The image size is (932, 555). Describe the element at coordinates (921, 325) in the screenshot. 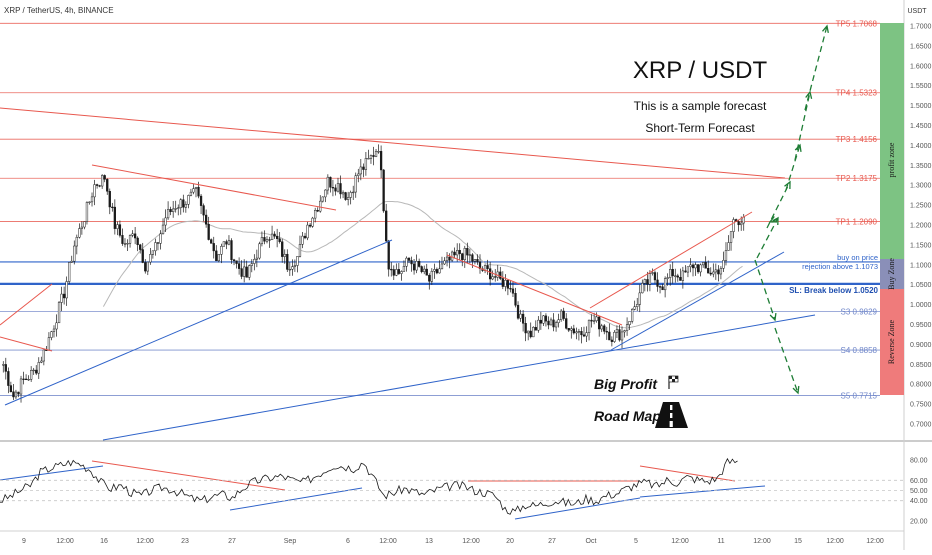

I see `y-tick-label: 0.9500` at that location.